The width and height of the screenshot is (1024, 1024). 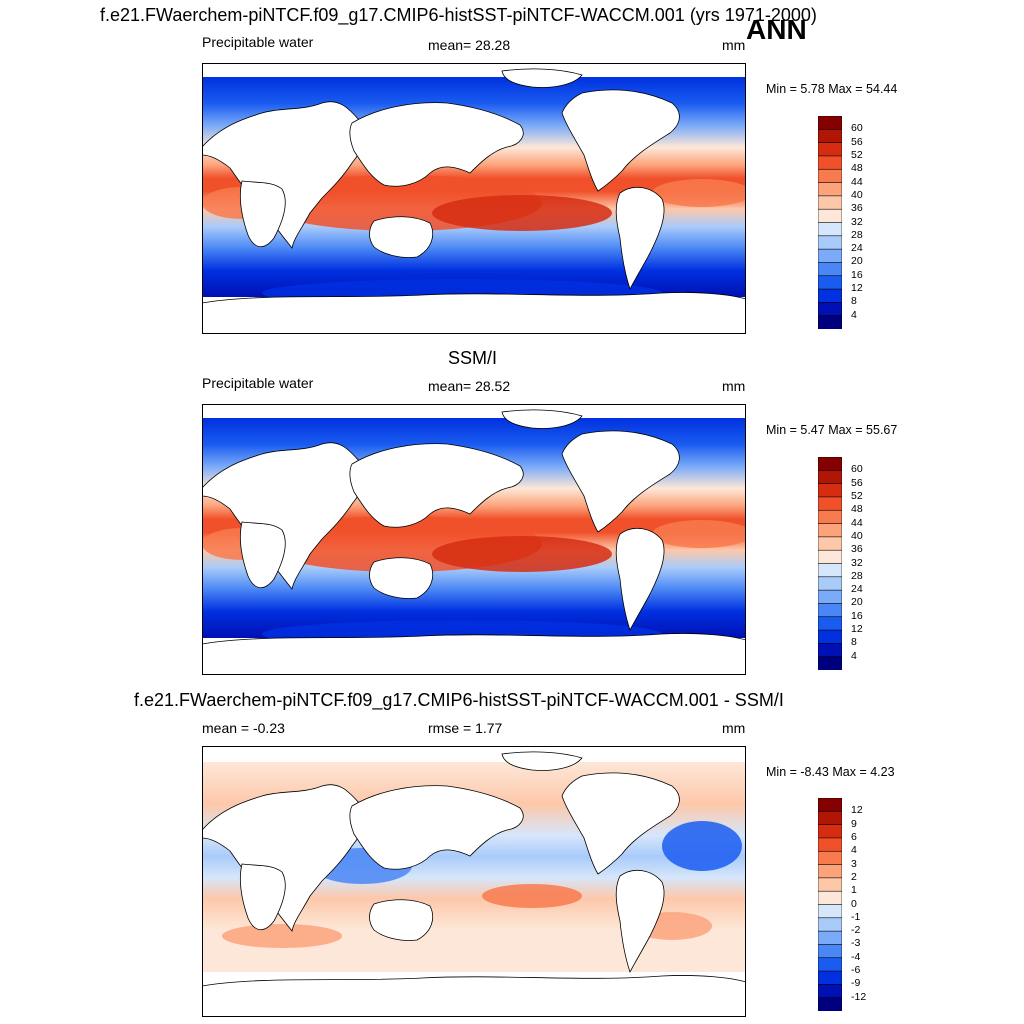 I want to click on colorbar-tick-label: -3, so click(x=856, y=943).